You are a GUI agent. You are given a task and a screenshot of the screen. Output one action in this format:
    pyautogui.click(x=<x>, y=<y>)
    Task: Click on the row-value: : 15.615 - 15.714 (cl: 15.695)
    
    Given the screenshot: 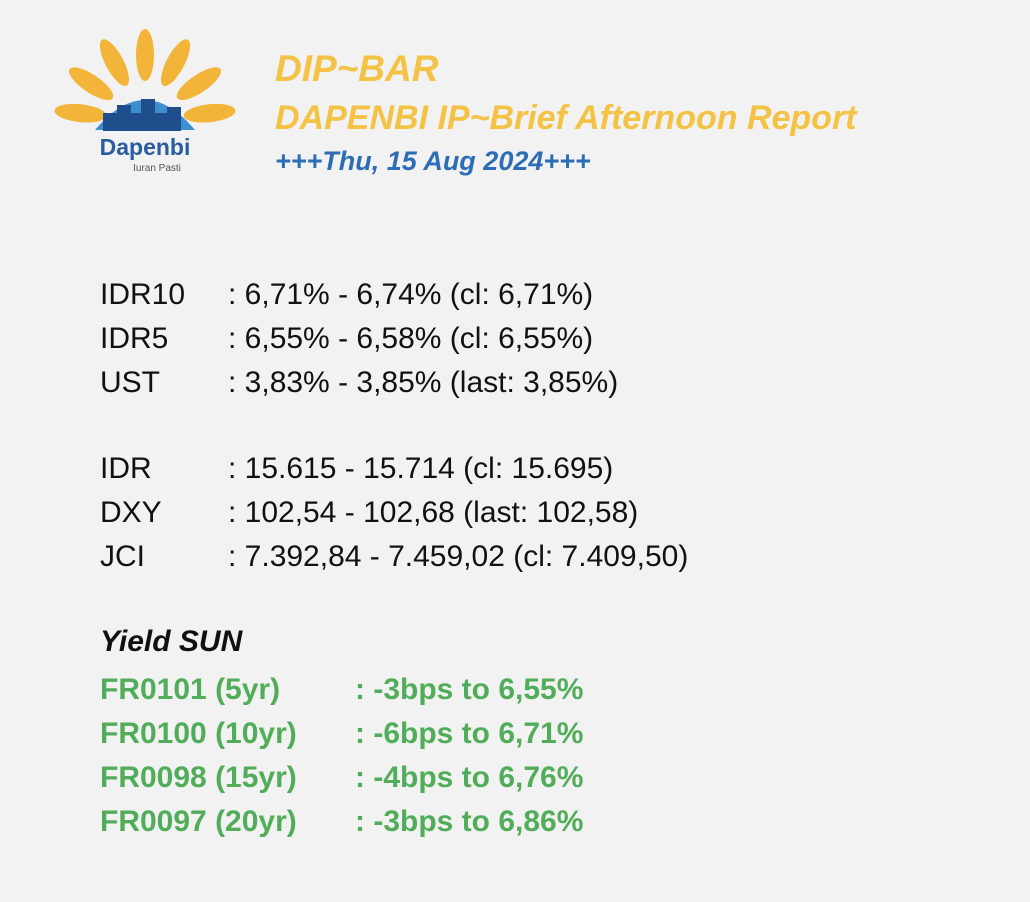 What is the action you would take?
    pyautogui.click(x=421, y=468)
    